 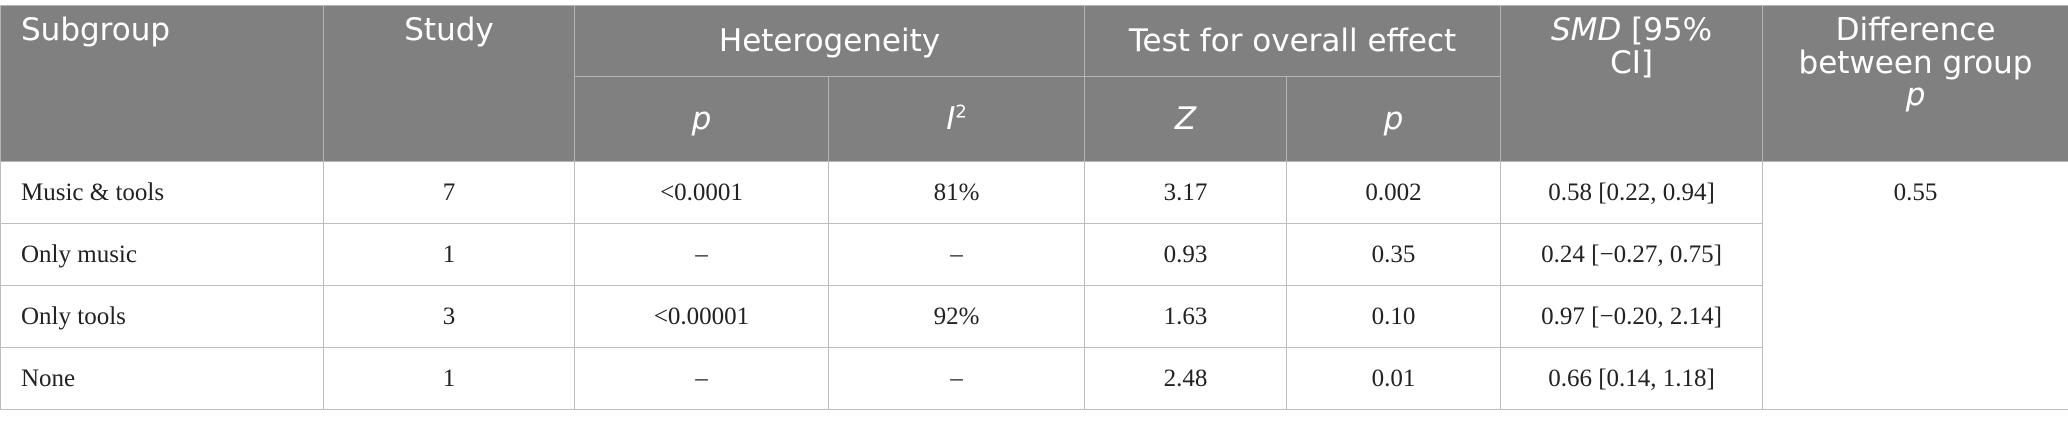 What do you see at coordinates (1915, 46) in the screenshot?
I see `header-text: Difference between group` at bounding box center [1915, 46].